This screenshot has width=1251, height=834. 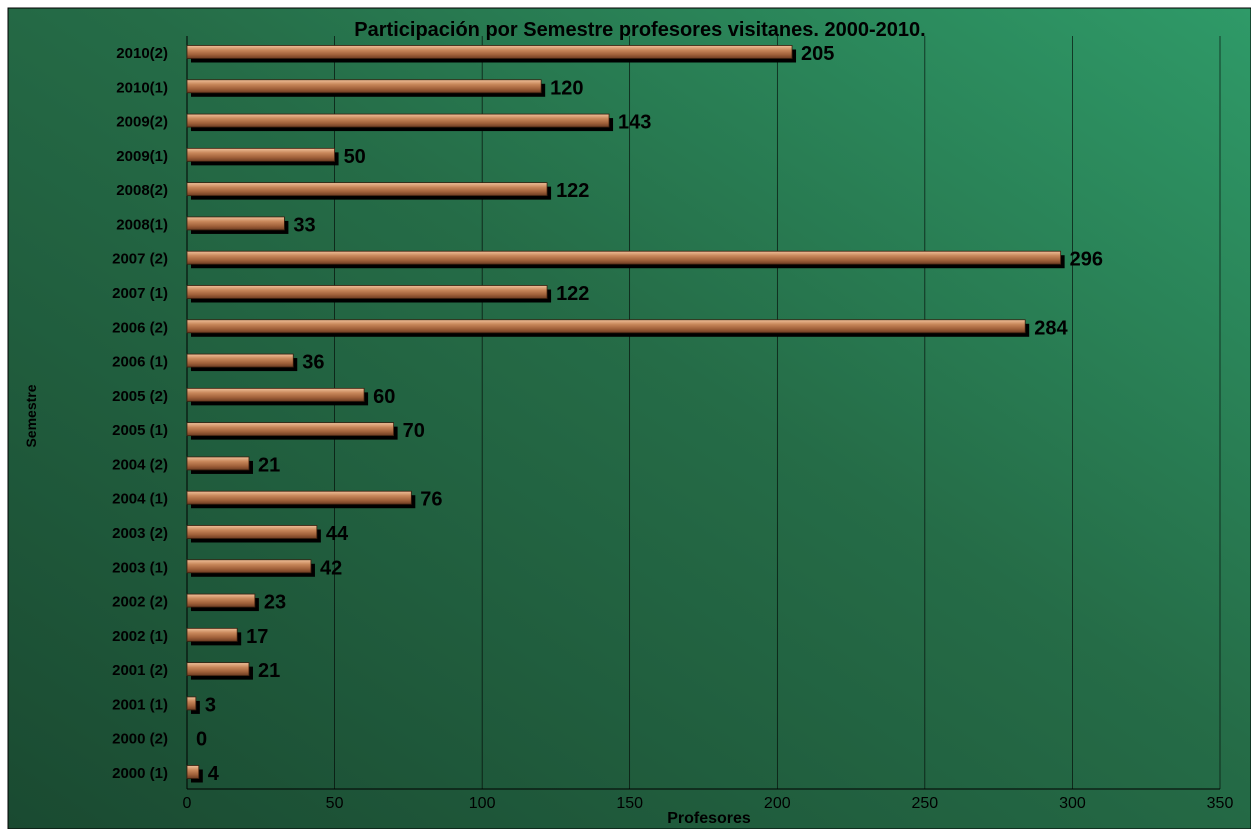 I want to click on y-tick-label: 2004 (1), so click(x=140, y=499).